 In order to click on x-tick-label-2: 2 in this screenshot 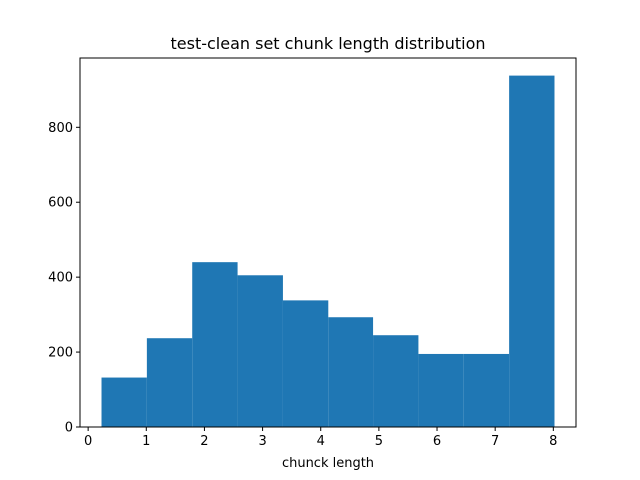, I will do `click(204, 441)`.